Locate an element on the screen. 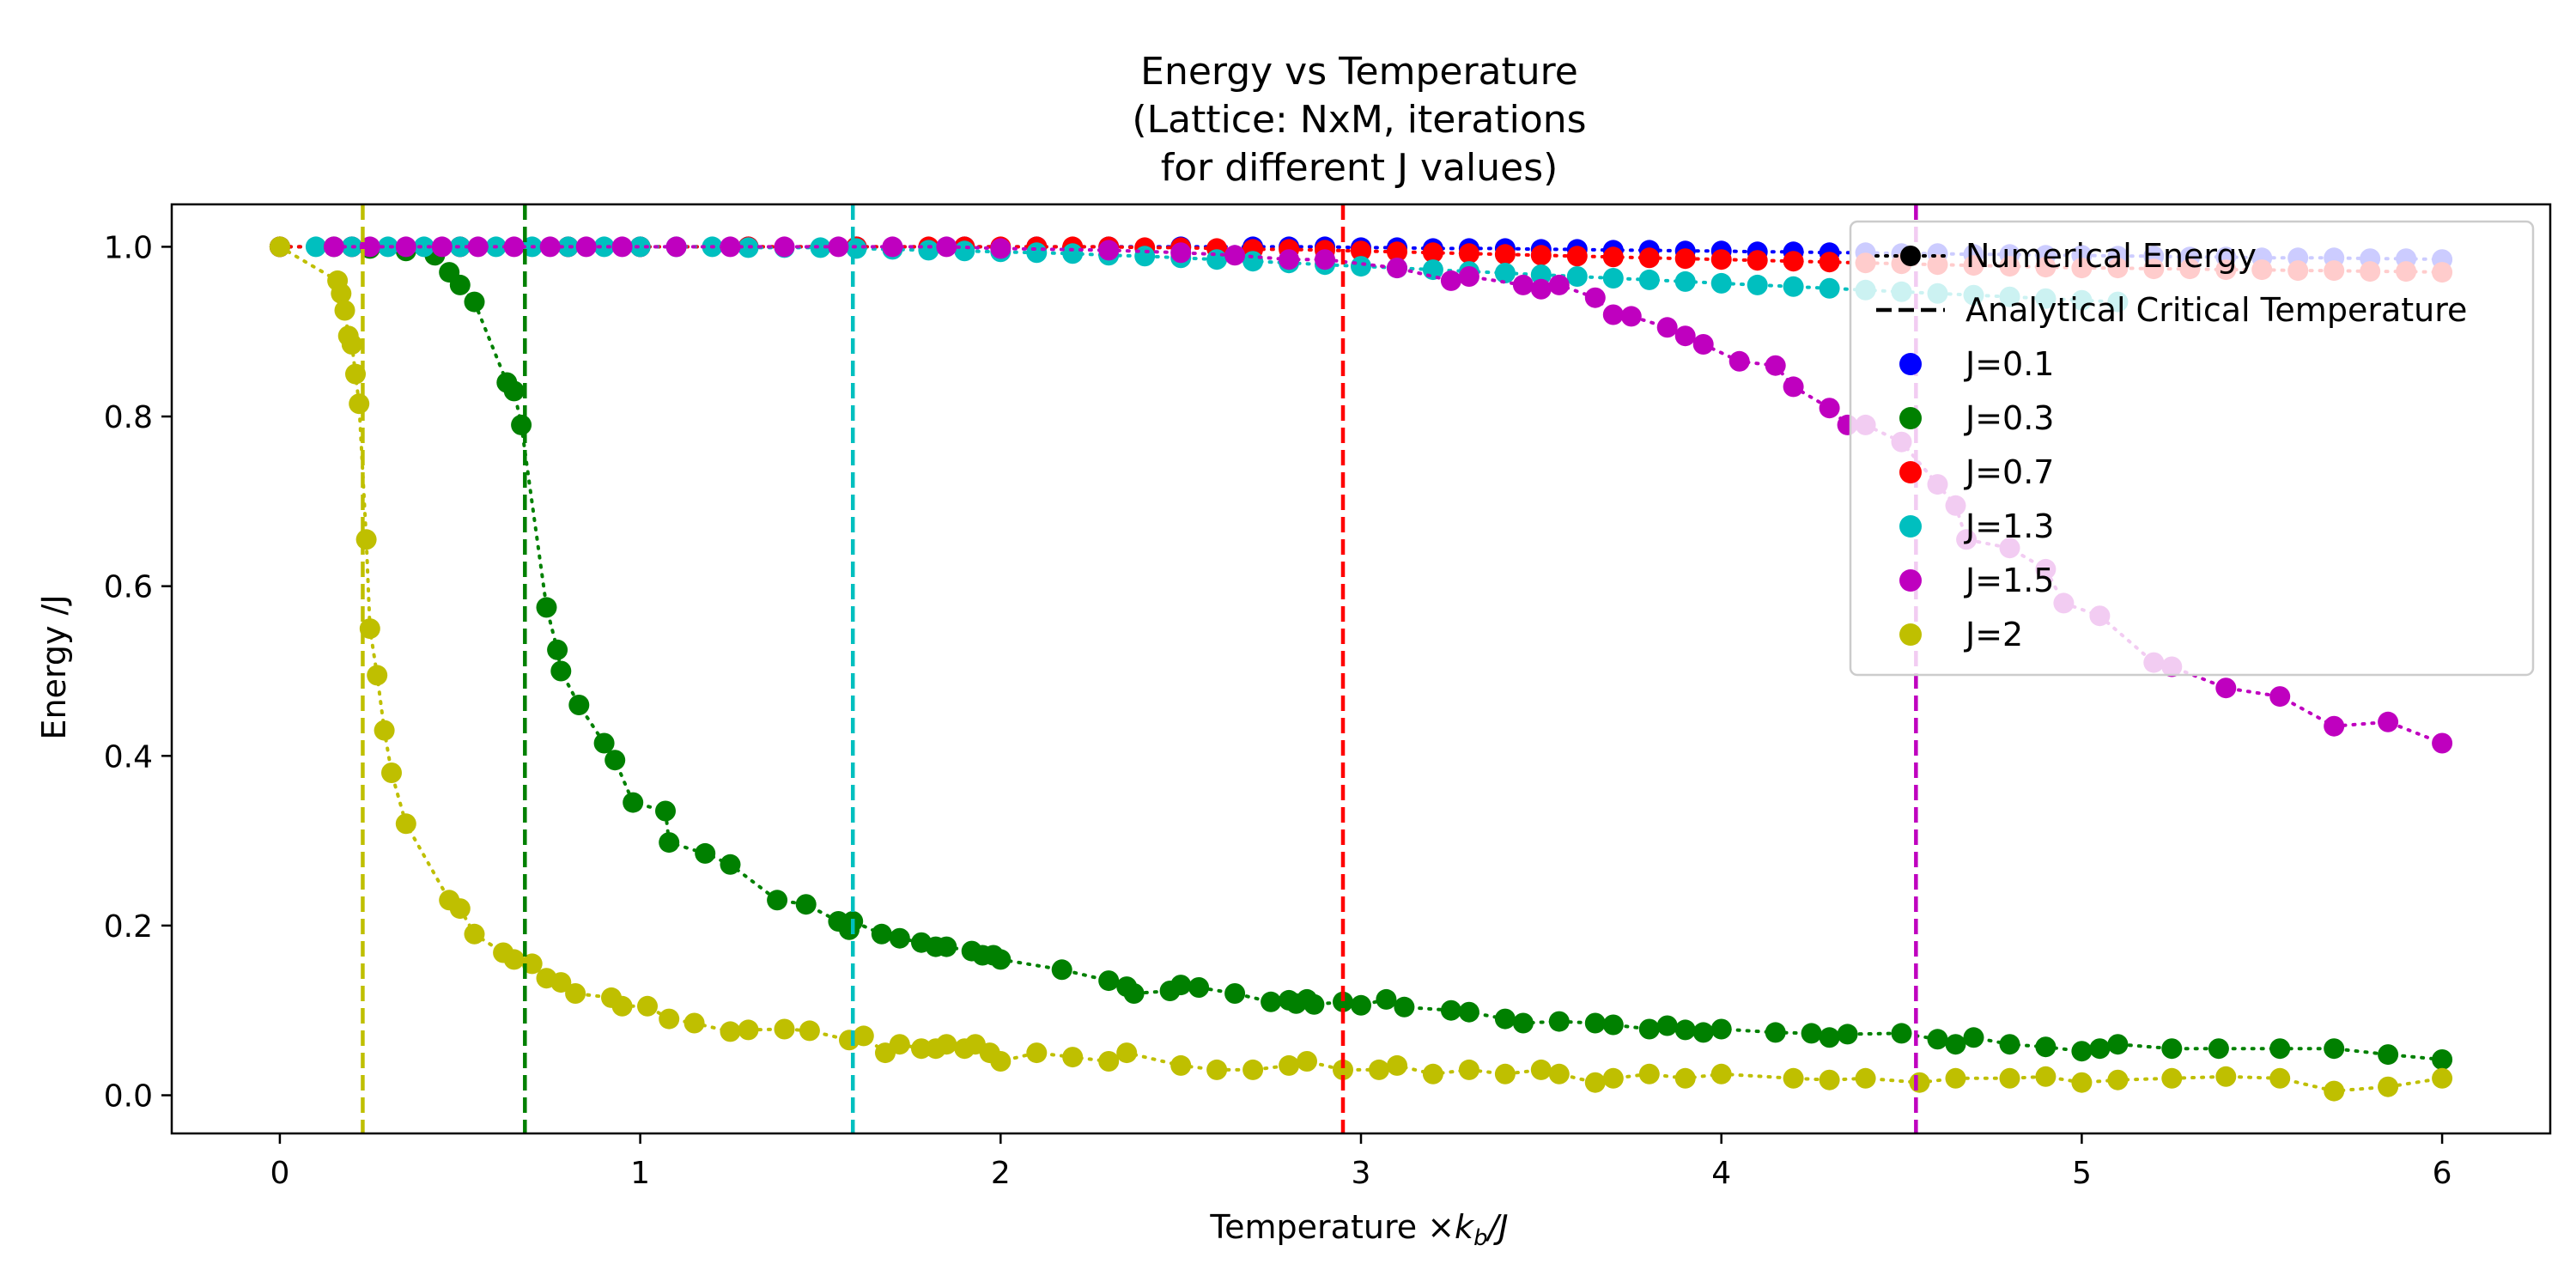 The height and width of the screenshot is (1288, 2576). x-axis-label-end: /J is located at coordinates (1497, 1227).